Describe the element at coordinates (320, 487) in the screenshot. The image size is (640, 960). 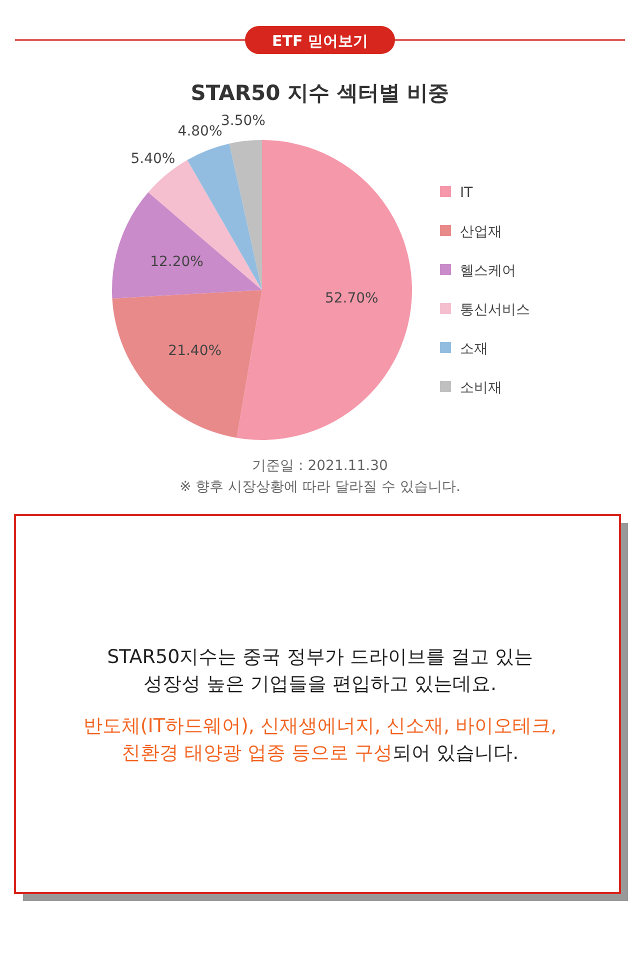
I see `text: ※ 향후 시장상황에 따라 달라질 수 있습니다.` at that location.